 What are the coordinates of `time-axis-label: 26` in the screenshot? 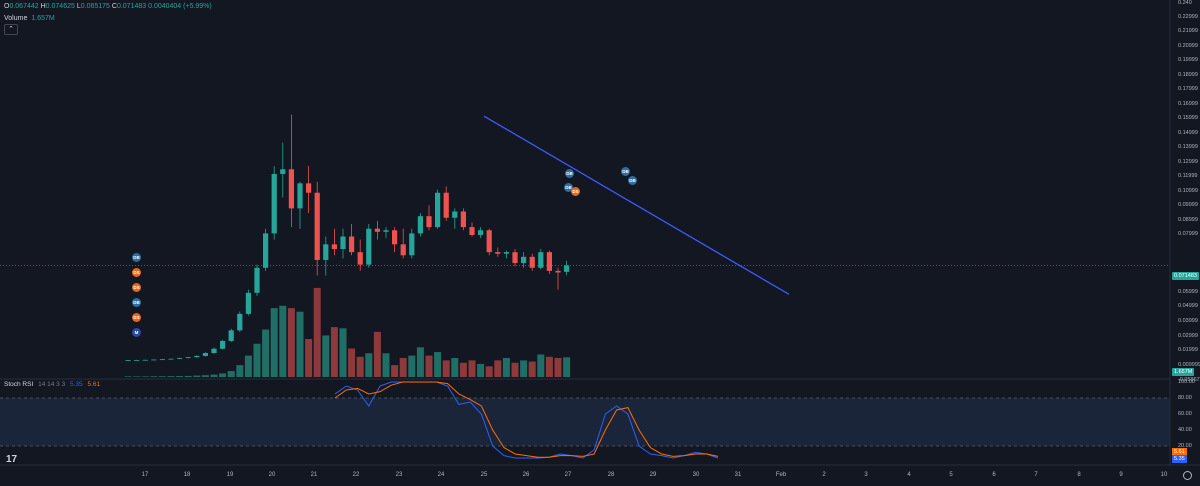 It's located at (526, 475).